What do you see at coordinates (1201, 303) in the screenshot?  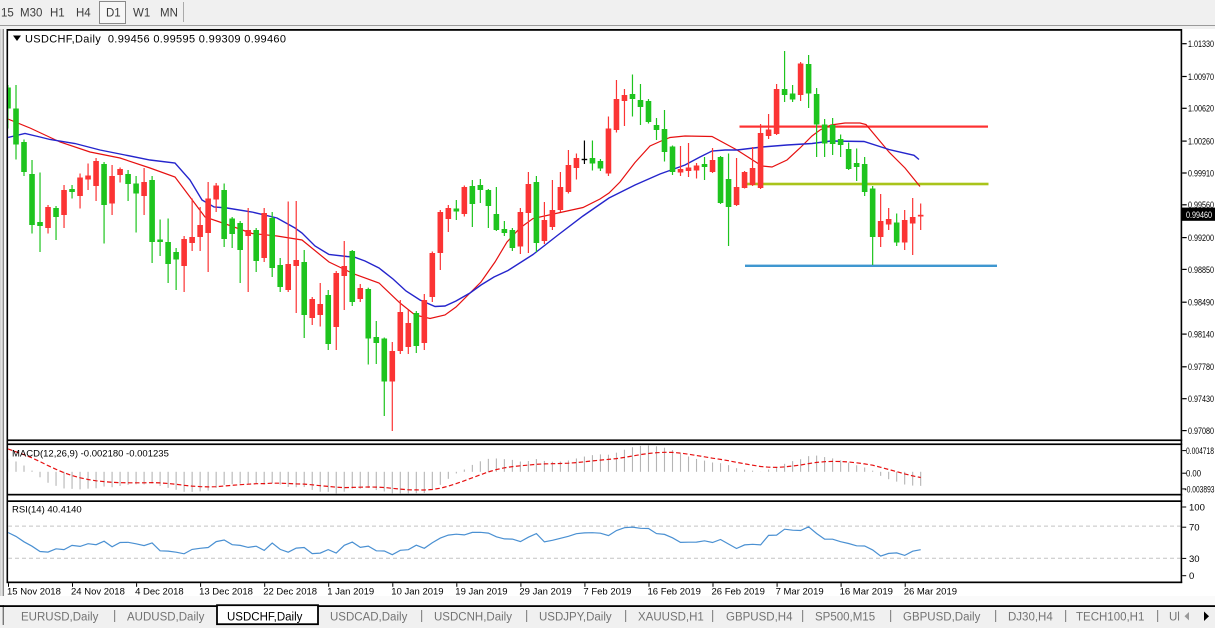 I see `svg-text: 0.98490` at bounding box center [1201, 303].